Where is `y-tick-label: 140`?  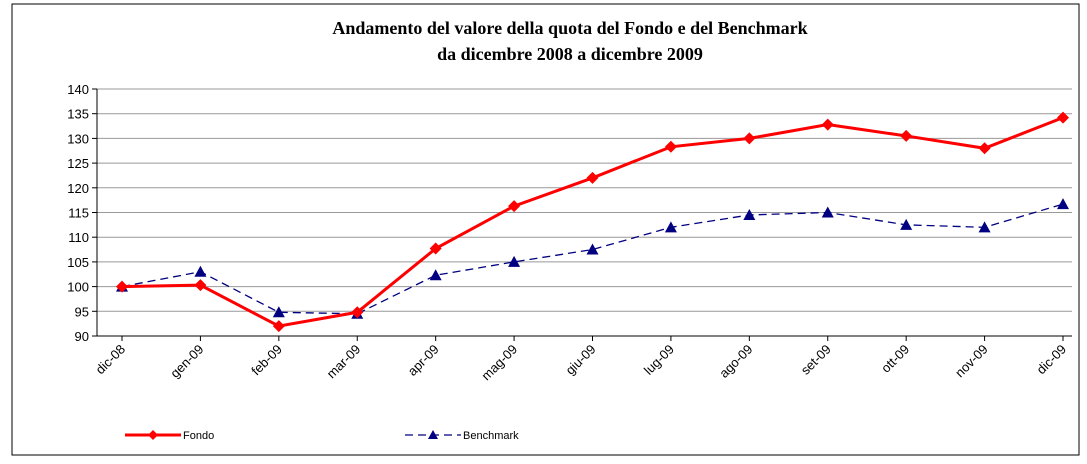 y-tick-label: 140 is located at coordinates (78, 89).